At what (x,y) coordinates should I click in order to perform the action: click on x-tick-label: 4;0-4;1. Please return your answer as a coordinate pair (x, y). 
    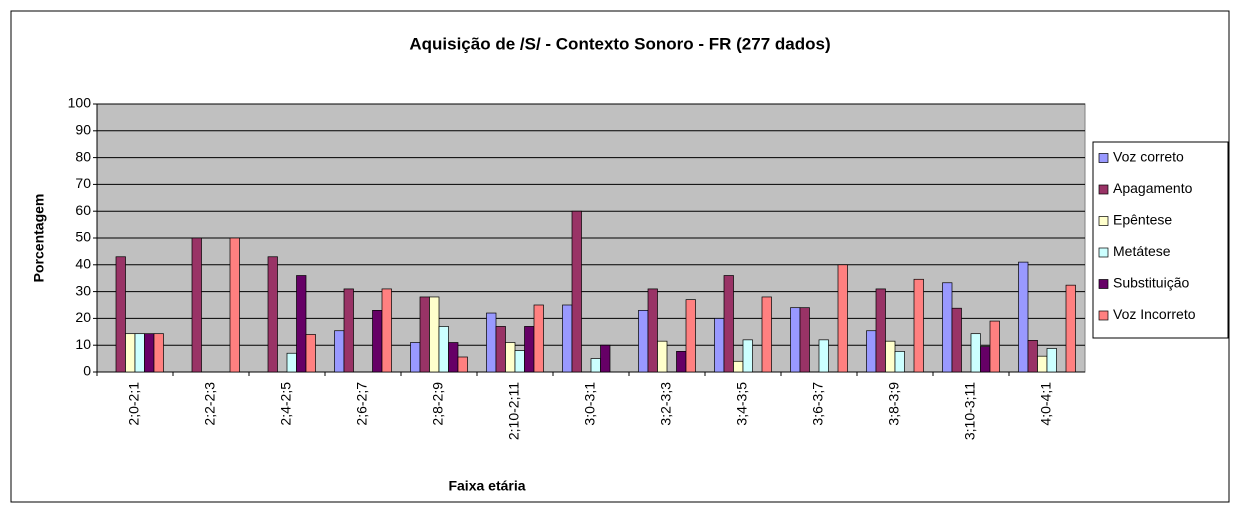
    Looking at the image, I should click on (1046, 404).